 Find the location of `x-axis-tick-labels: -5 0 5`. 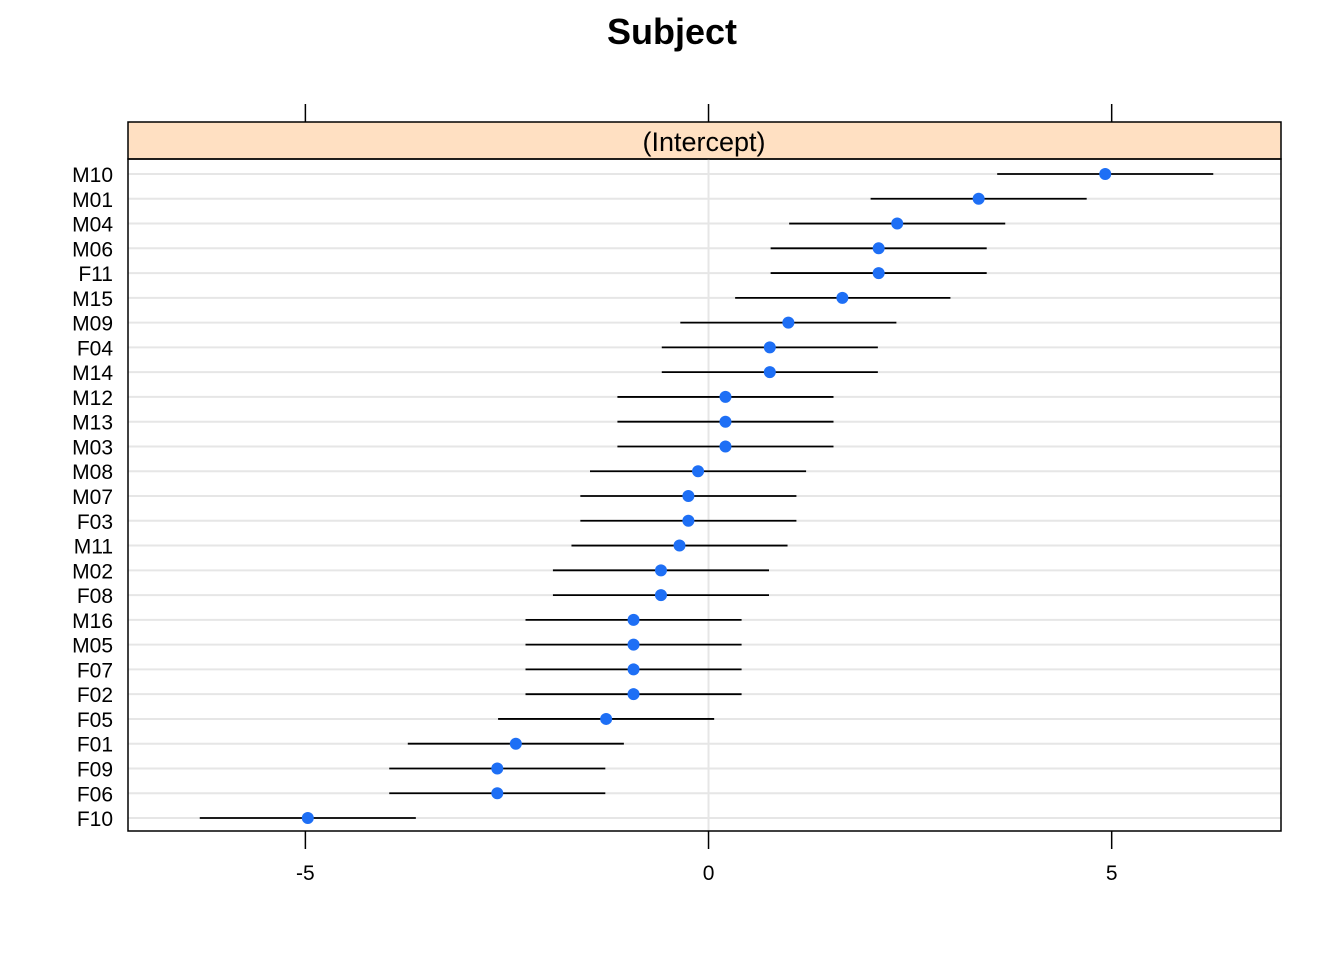

x-axis-tick-labels: -5 0 5 is located at coordinates (706, 873).